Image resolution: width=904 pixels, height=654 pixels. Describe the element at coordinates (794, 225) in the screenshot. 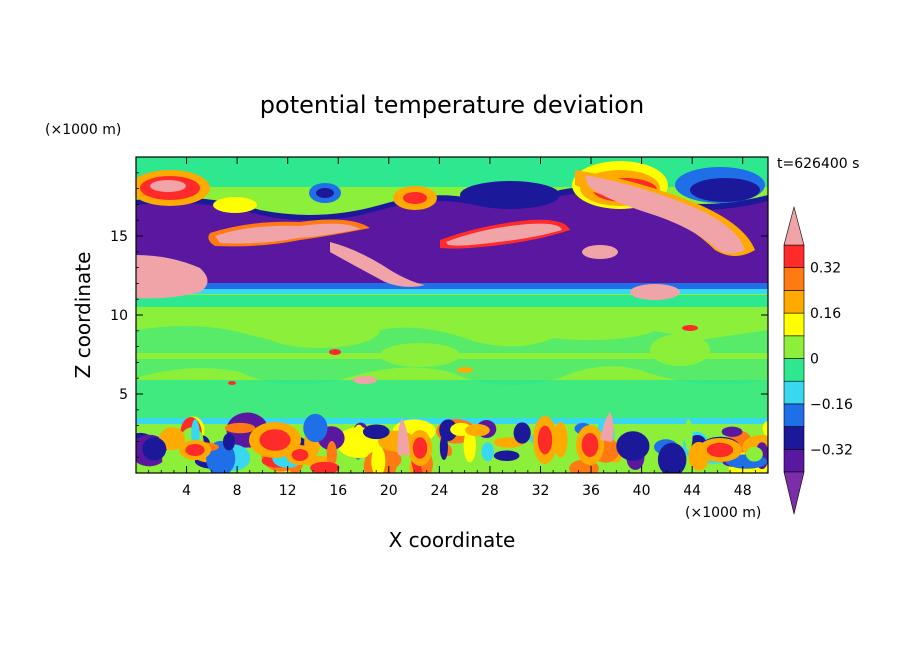

I see `colorbar-top-arrow` at that location.